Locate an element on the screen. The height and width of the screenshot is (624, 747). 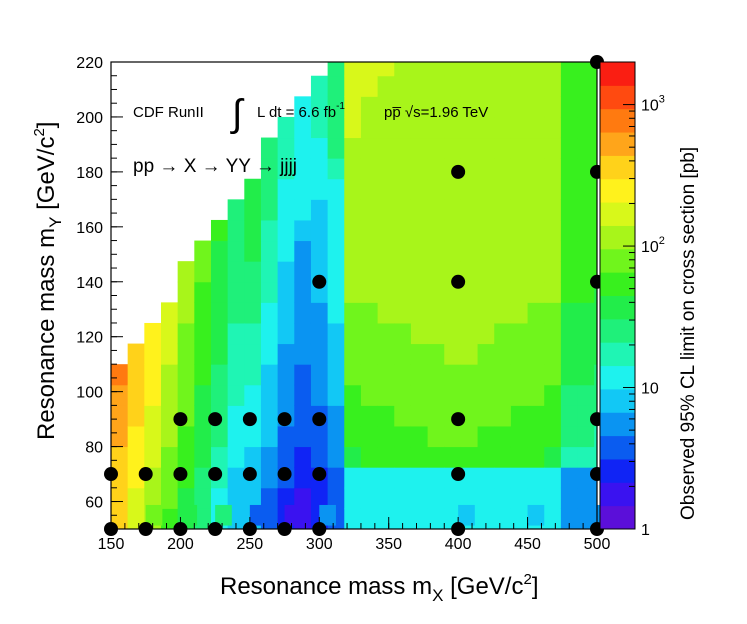
x-tick-label: 200 is located at coordinates (180, 544).